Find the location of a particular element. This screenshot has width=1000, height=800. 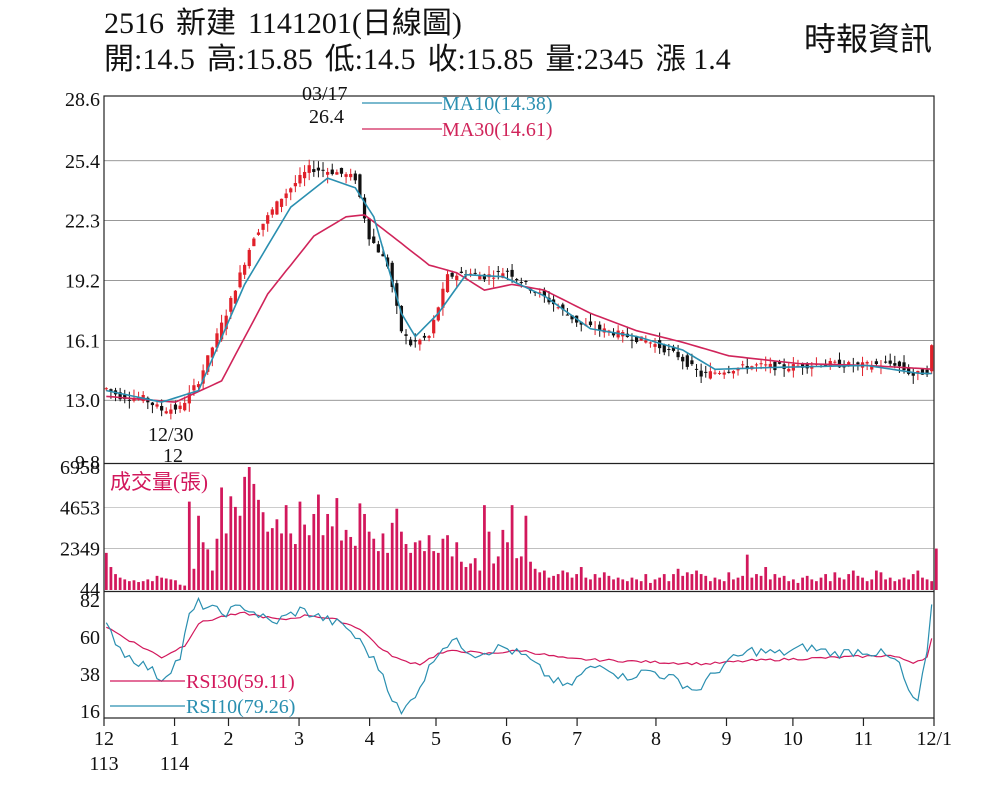

quote-high: 高:15.85 is located at coordinates (259, 59).